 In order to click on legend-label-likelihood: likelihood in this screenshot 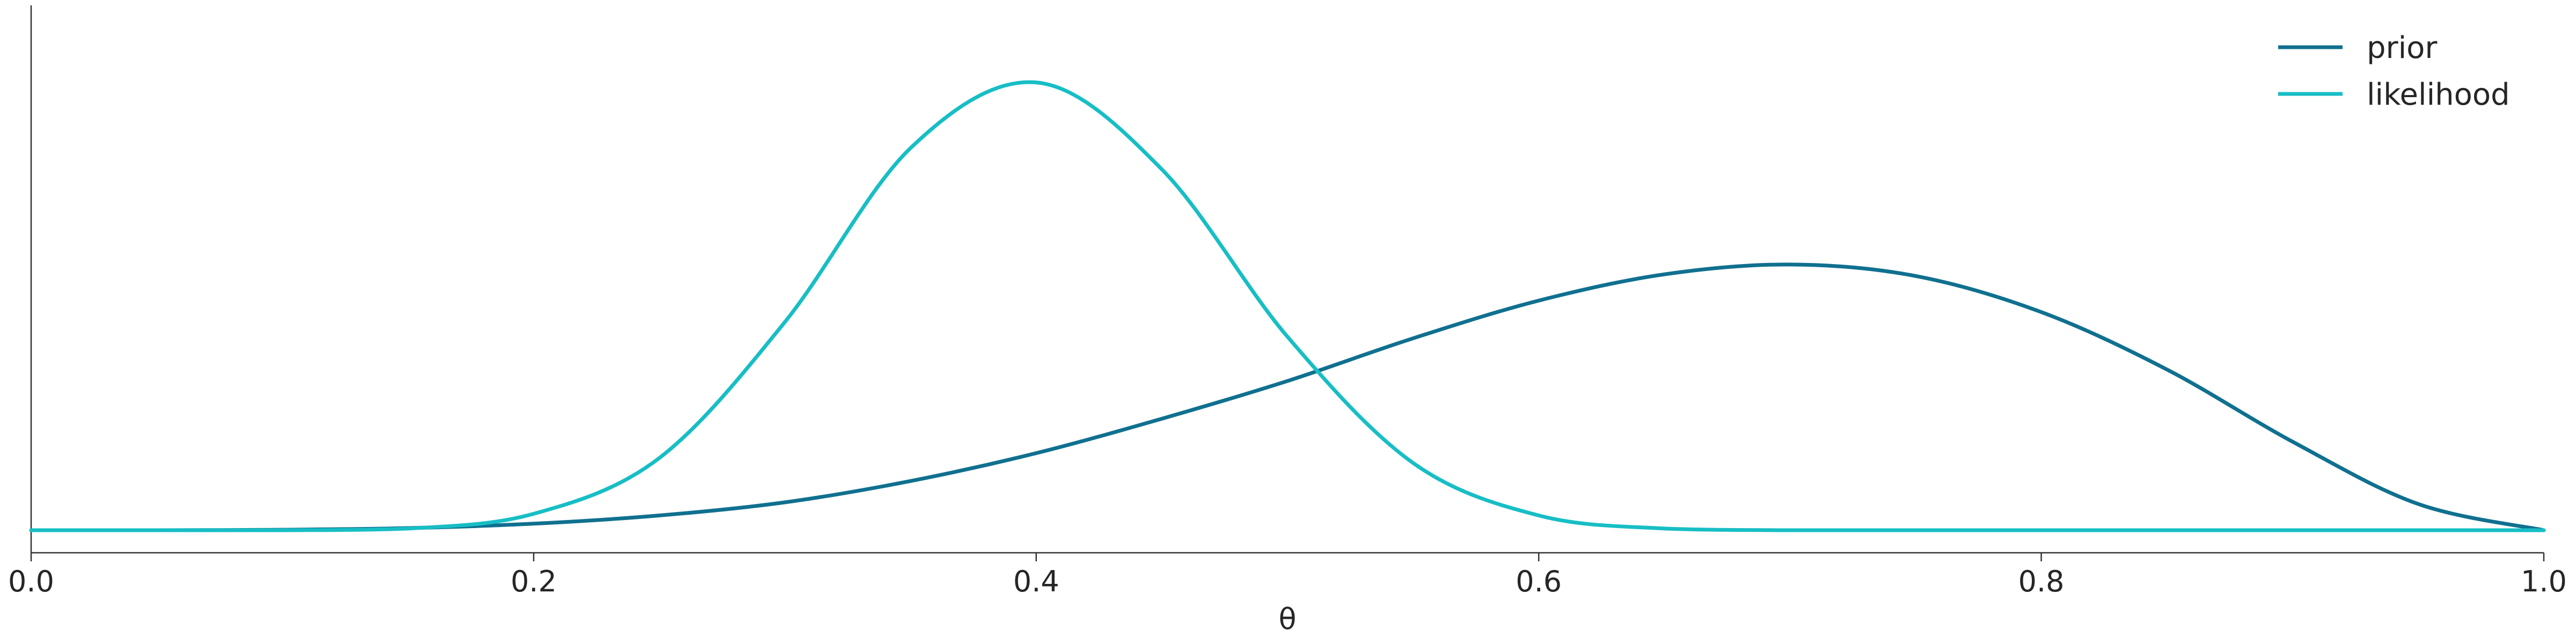, I will do `click(2438, 94)`.